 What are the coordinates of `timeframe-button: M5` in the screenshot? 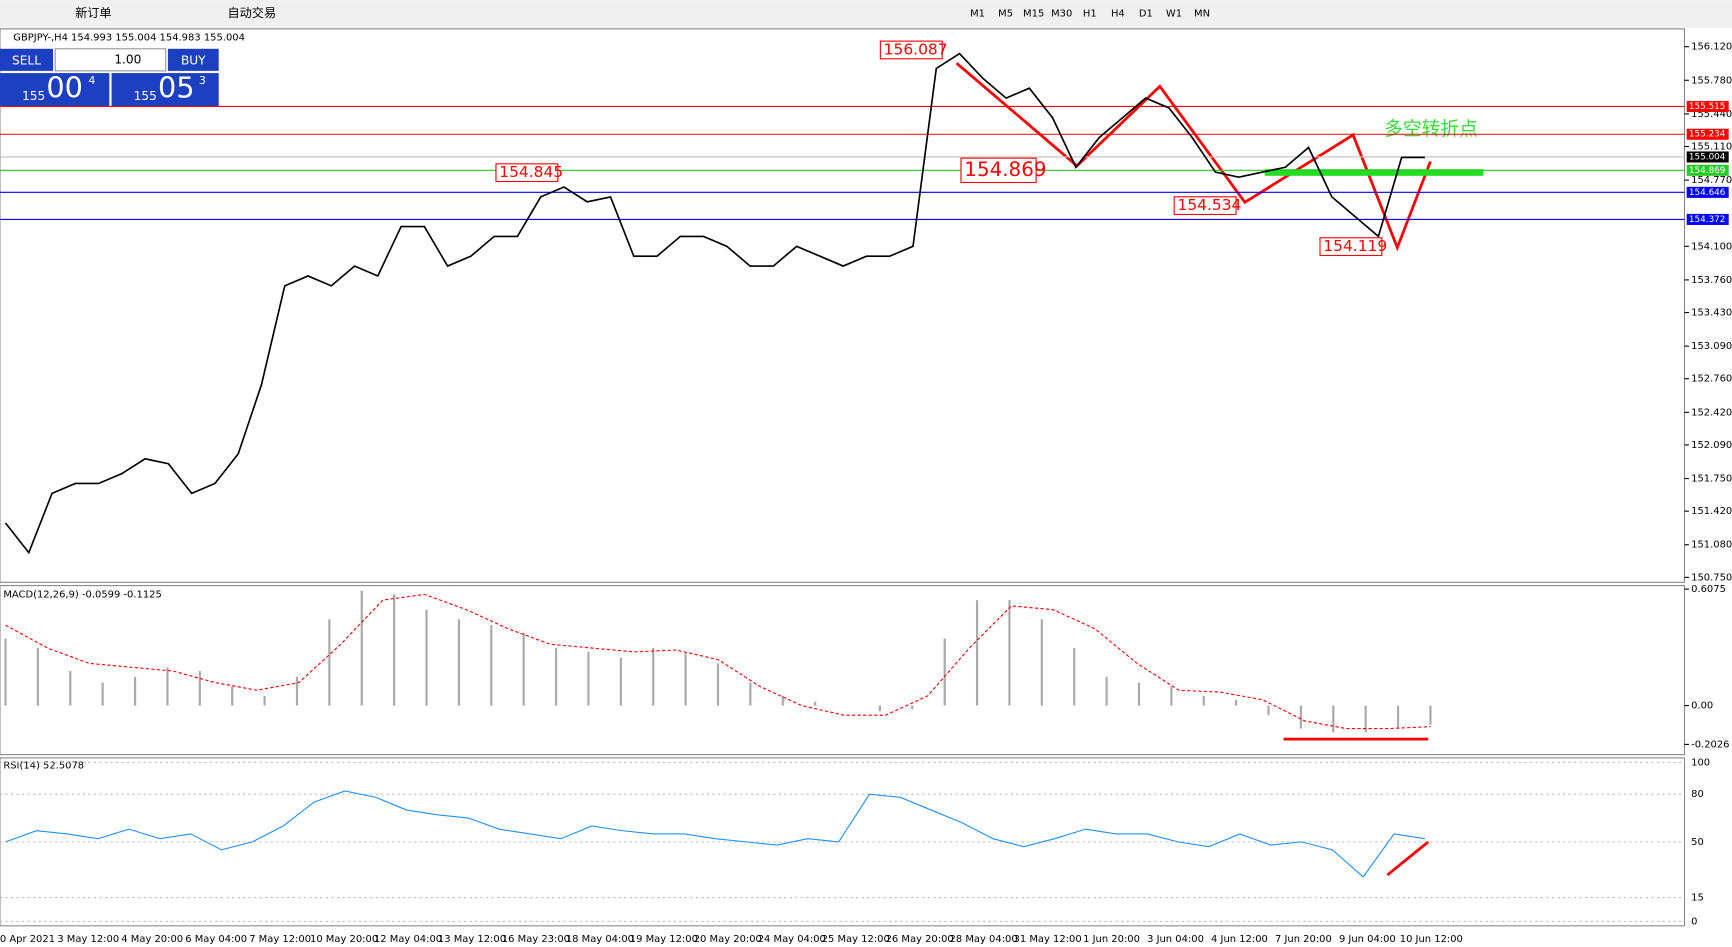 It's located at (1005, 13).